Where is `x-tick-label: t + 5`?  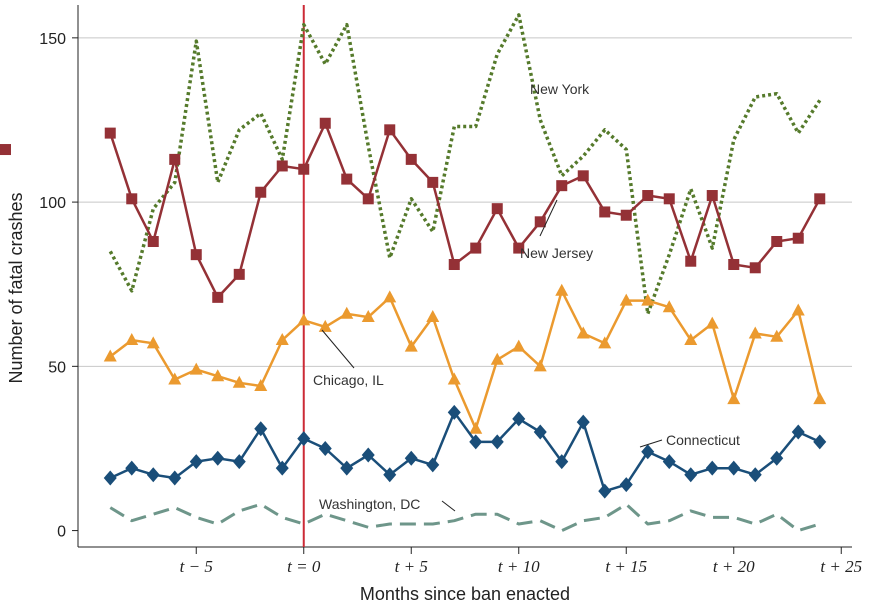
x-tick-label: t + 5 is located at coordinates (411, 566).